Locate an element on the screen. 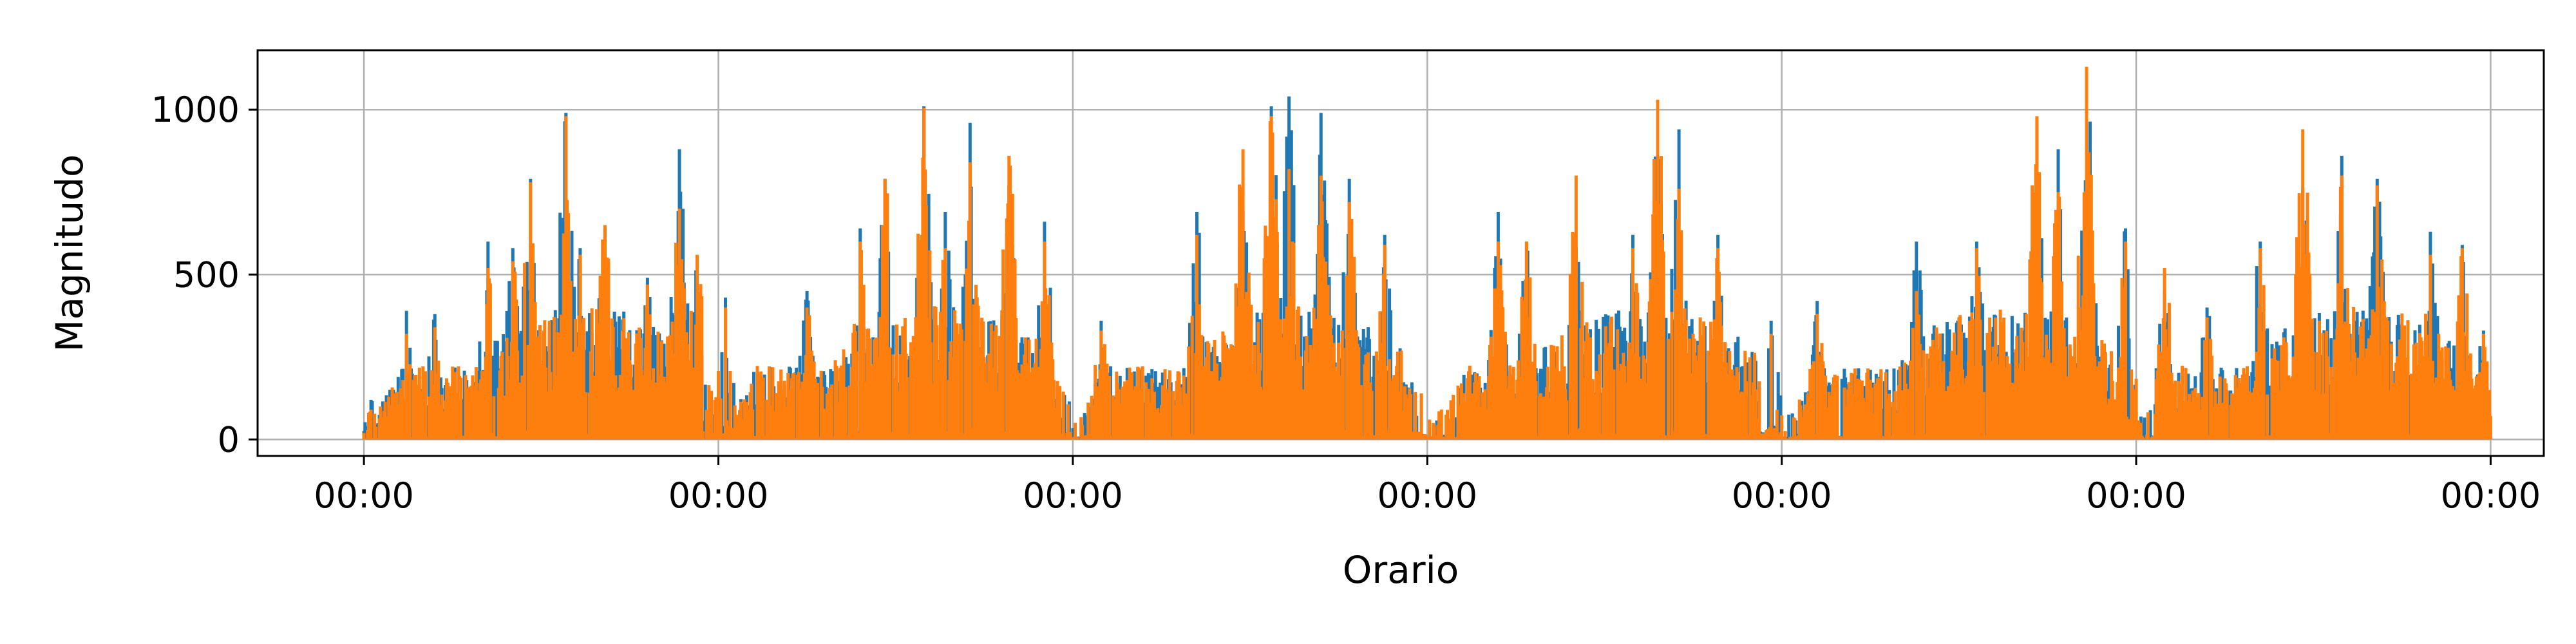 The image size is (2576, 644). x-axis-label: Orario is located at coordinates (1401, 570).